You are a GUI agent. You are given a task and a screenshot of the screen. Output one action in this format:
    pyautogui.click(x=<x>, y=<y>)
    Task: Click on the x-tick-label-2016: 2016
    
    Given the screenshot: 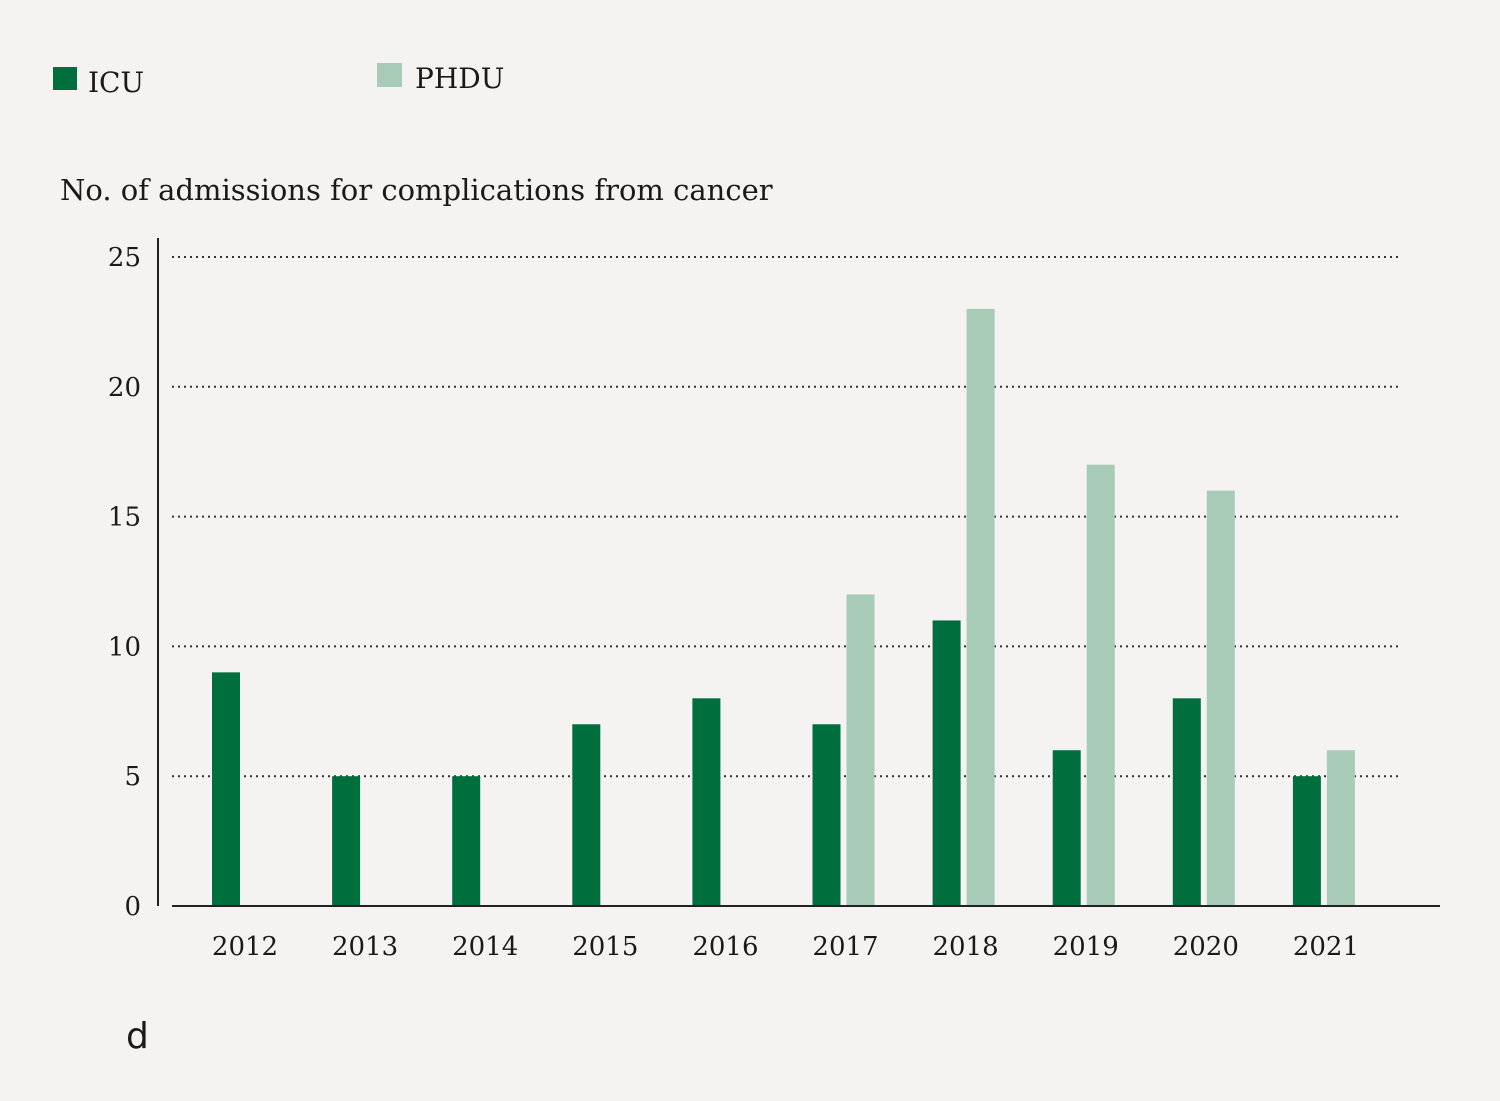 What is the action you would take?
    pyautogui.click(x=725, y=947)
    